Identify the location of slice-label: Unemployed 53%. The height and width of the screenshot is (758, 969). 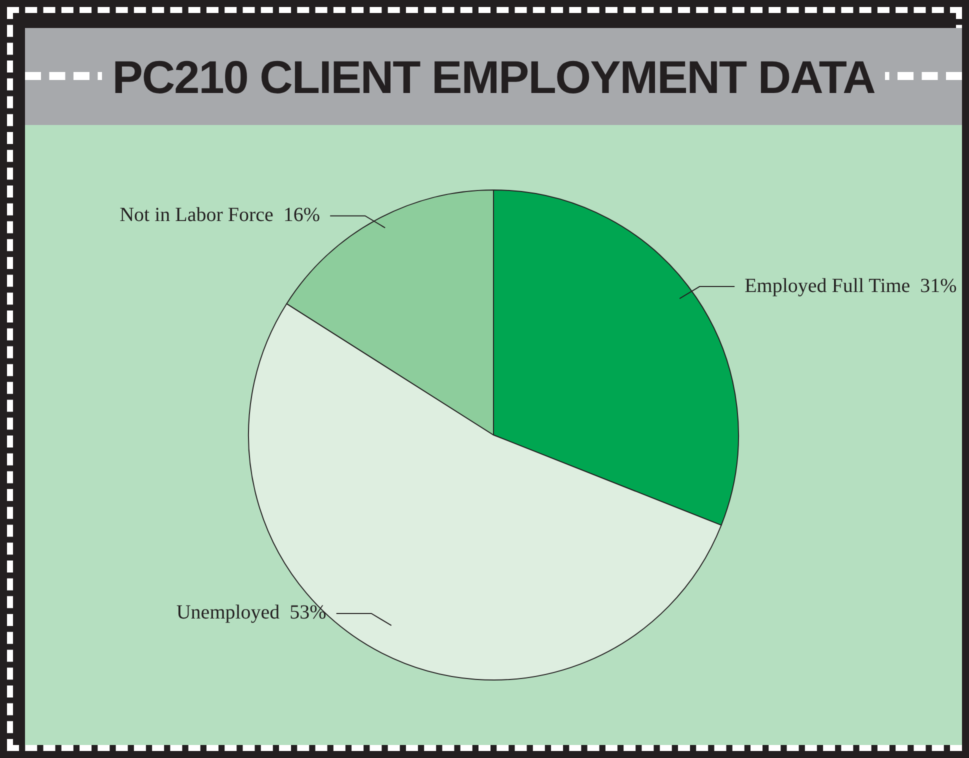
(251, 613).